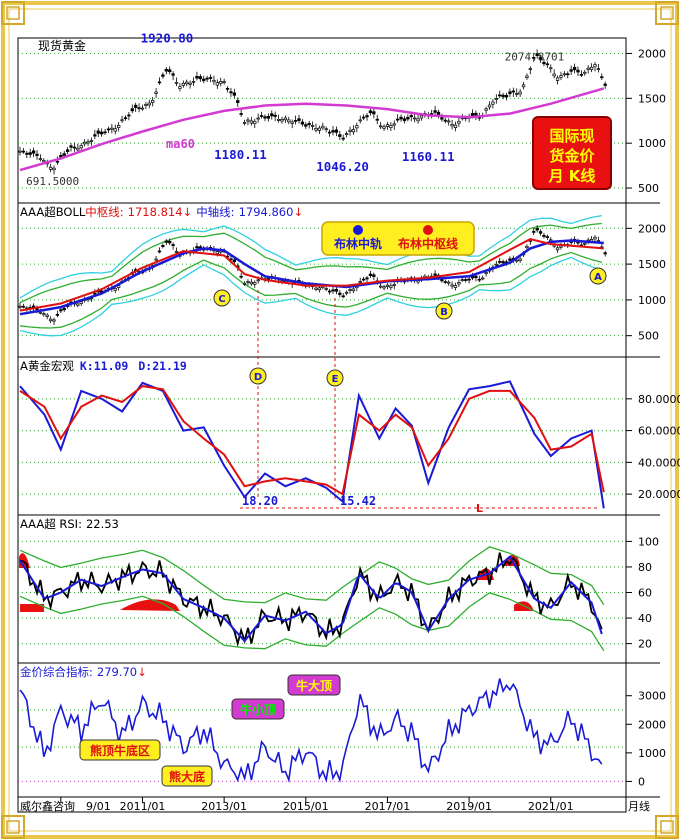  Describe the element at coordinates (652, 143) in the screenshot. I see `price-y-tick-label: 1000` at that location.